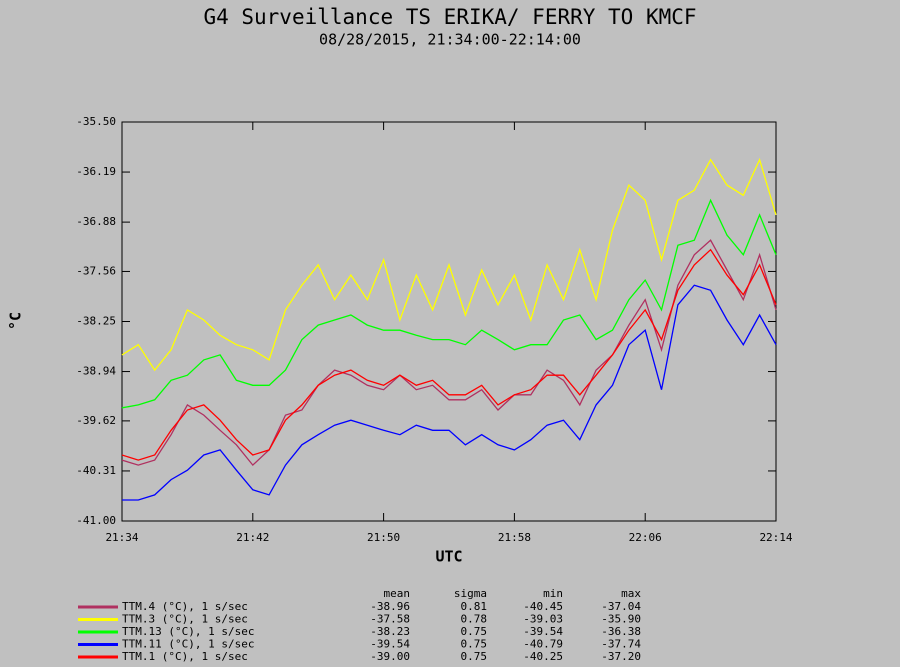 The image size is (900, 667). I want to click on legend-stat: -38.96, so click(390, 606).